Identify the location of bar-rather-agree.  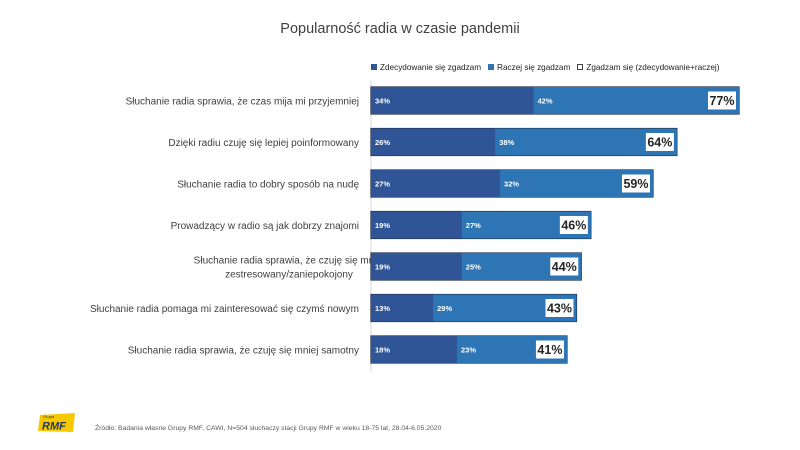
(636, 100).